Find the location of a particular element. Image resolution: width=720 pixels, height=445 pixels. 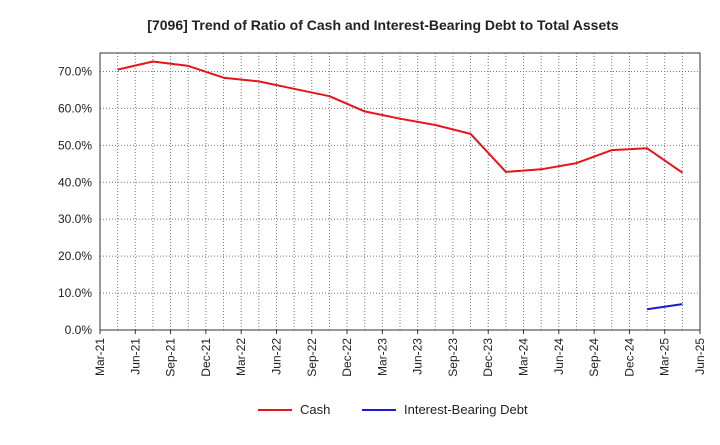

y-tick-label: 0.0% is located at coordinates (79, 330).